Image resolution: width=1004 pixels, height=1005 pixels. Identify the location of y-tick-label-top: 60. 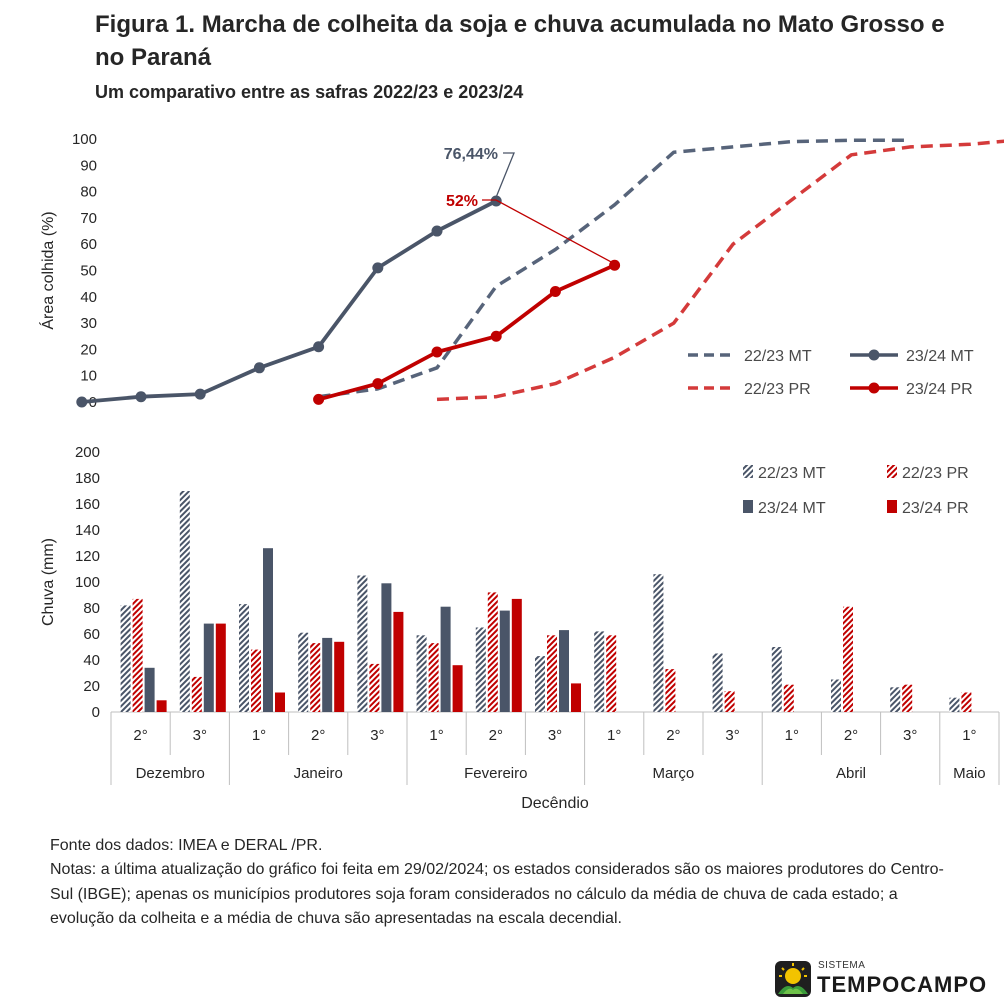
(88, 244).